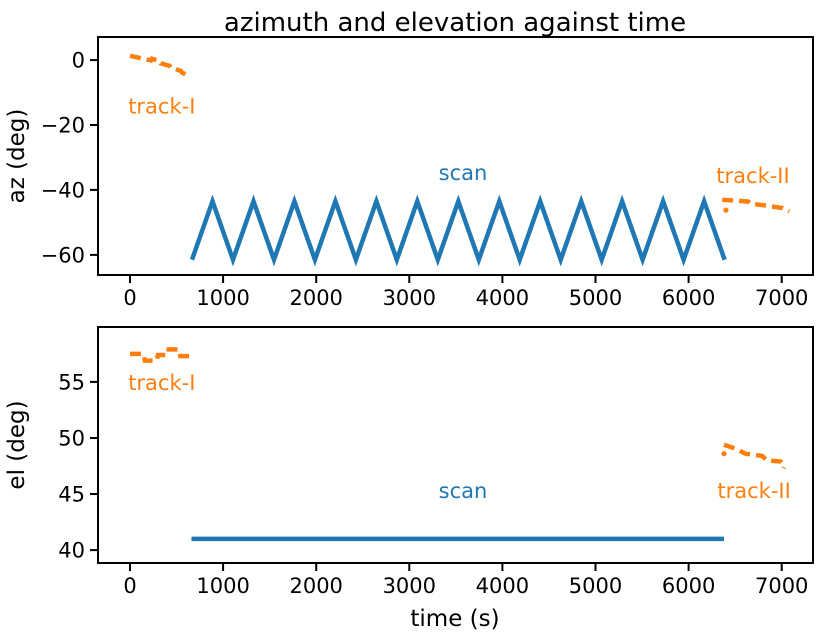 The width and height of the screenshot is (831, 641). What do you see at coordinates (160, 355) in the screenshot?
I see `elevation-vs-time-track-I-line` at bounding box center [160, 355].